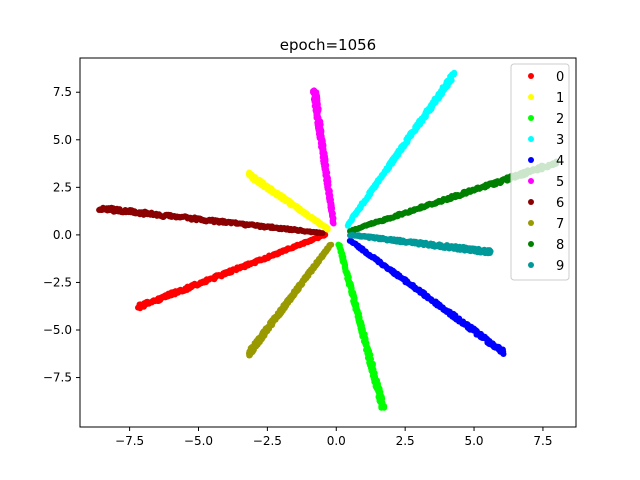 The height and width of the screenshot is (480, 640). I want to click on legend-label: 1, so click(560, 98).